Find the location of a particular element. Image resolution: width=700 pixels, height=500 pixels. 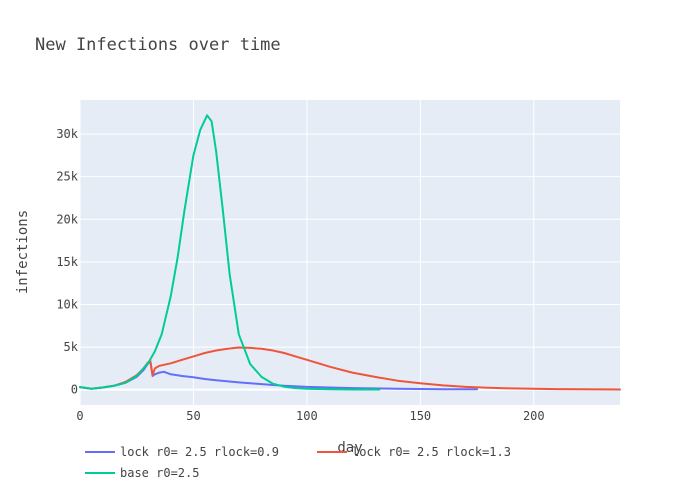

legend-label: lock r0= 2.5 rlock=1.3 is located at coordinates (431, 452).